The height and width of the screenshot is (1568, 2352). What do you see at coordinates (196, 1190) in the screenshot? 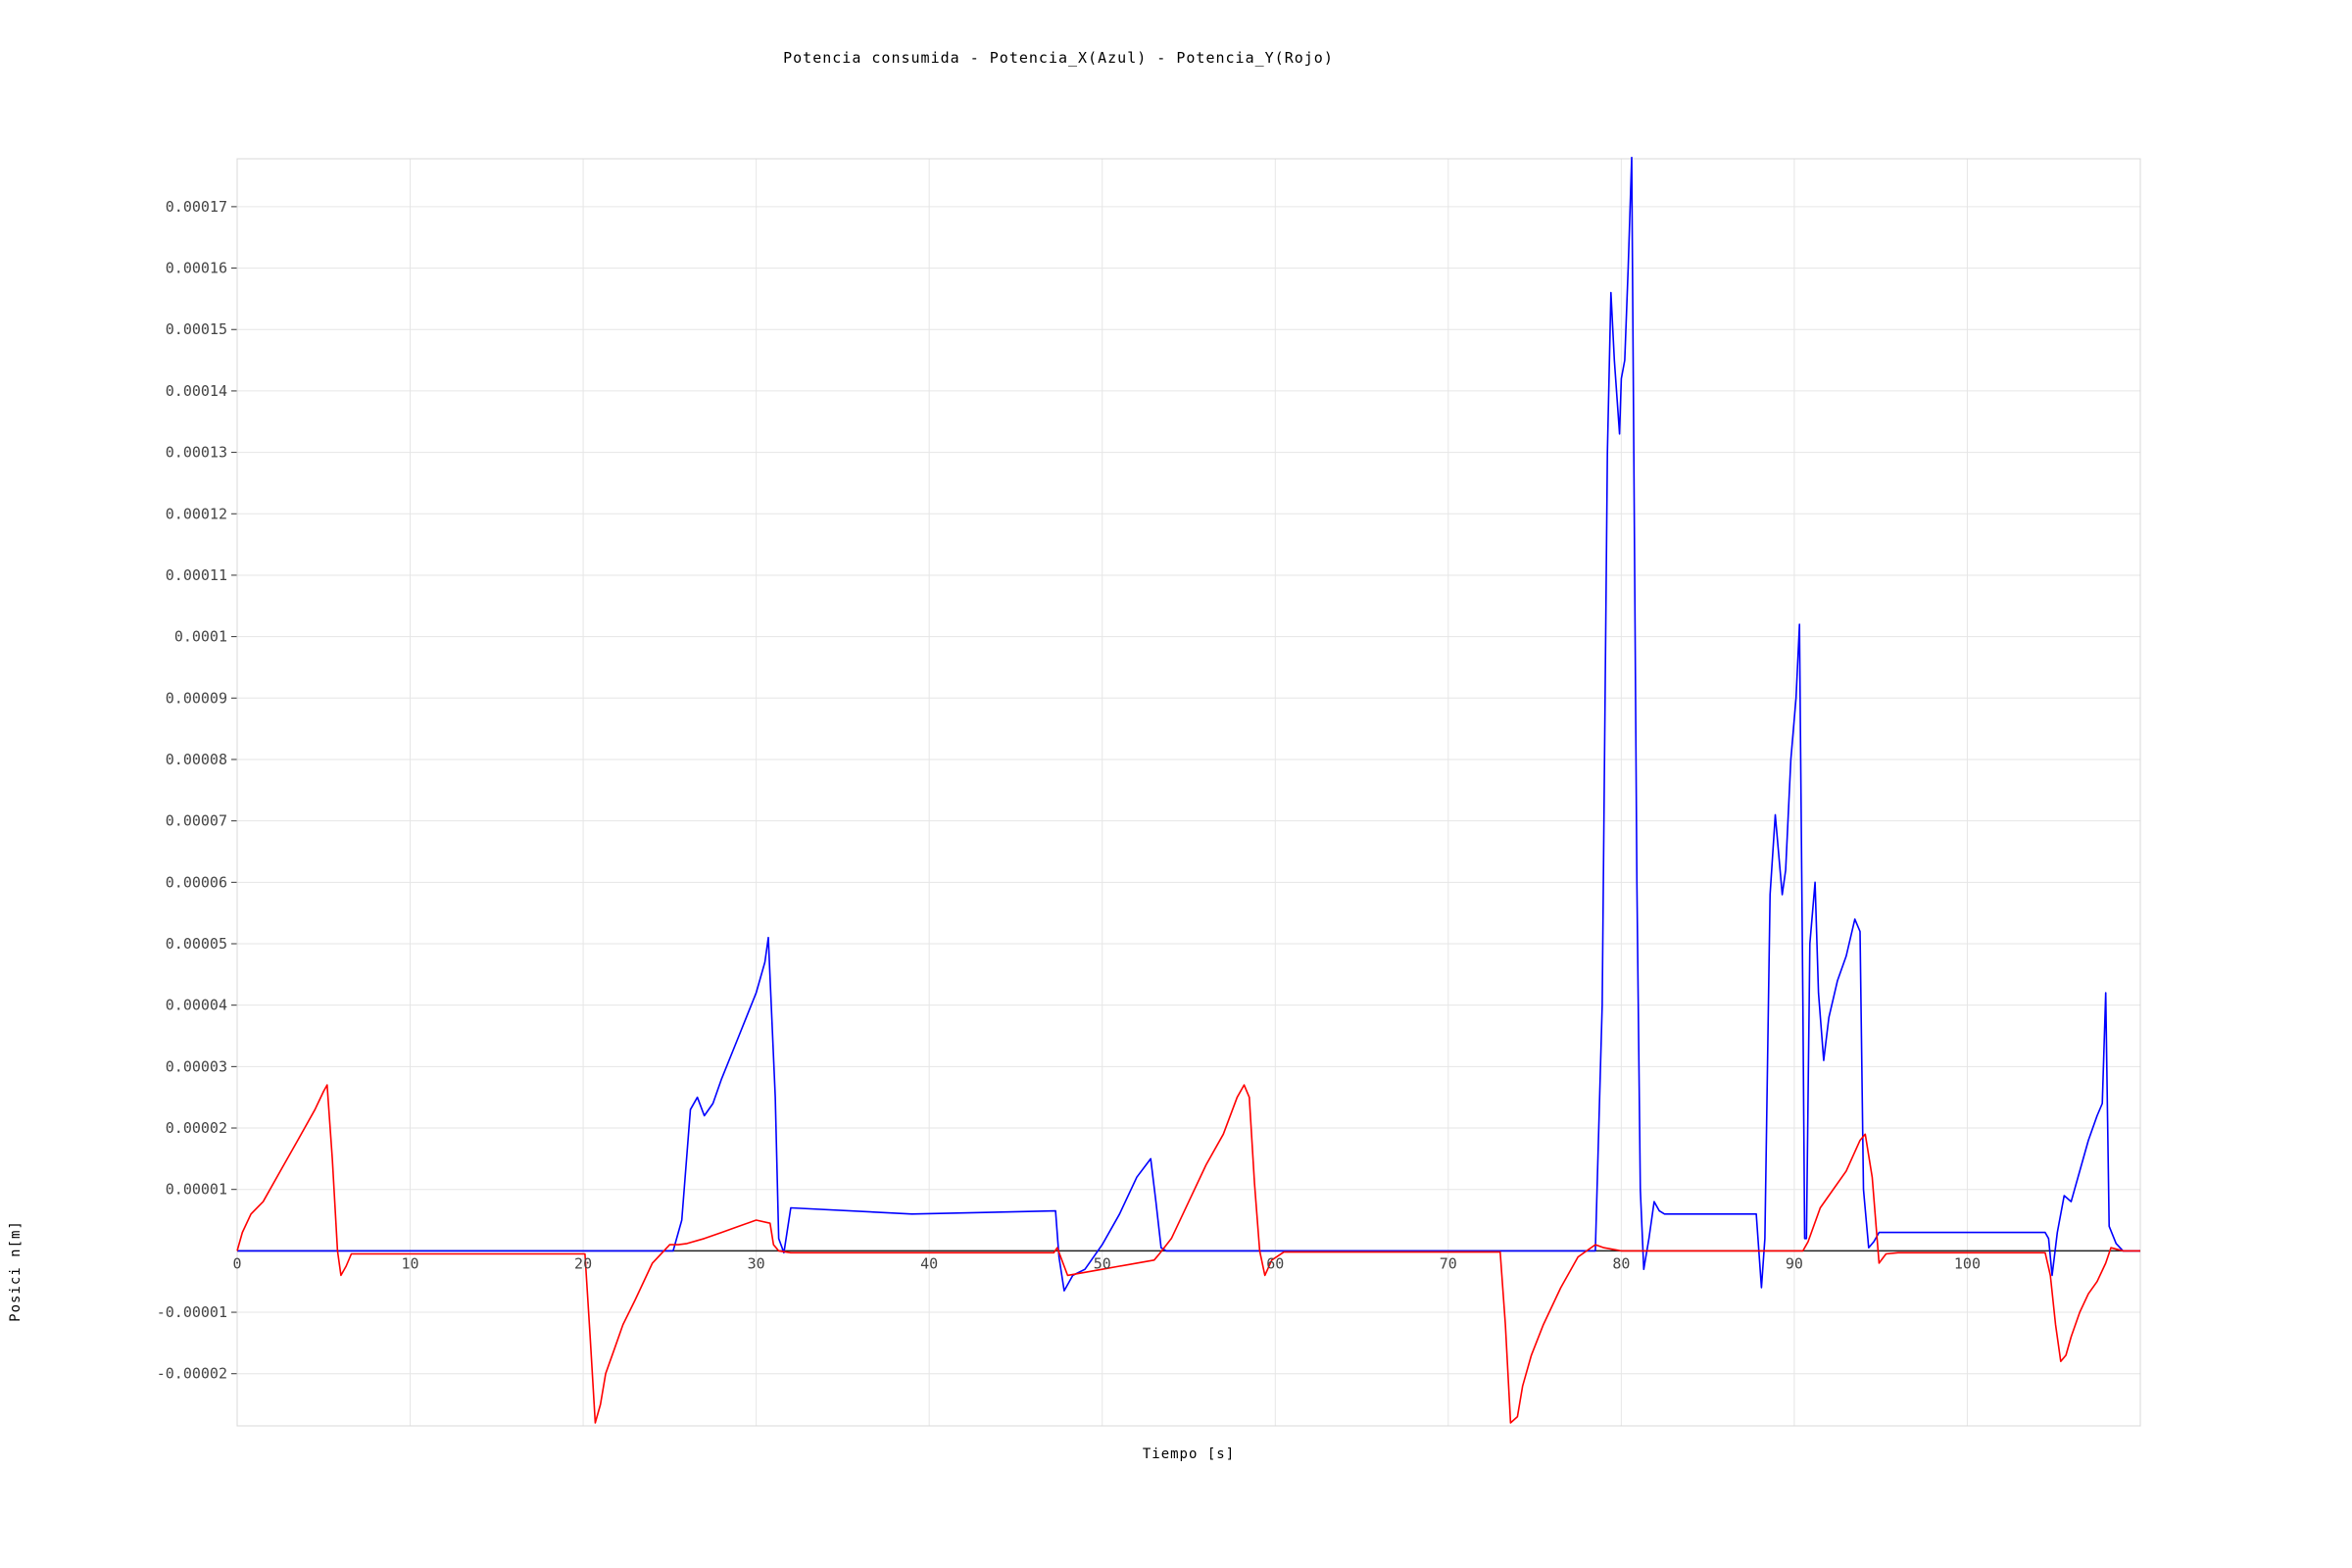
I see `y-tick-label: 0.00001` at bounding box center [196, 1190].